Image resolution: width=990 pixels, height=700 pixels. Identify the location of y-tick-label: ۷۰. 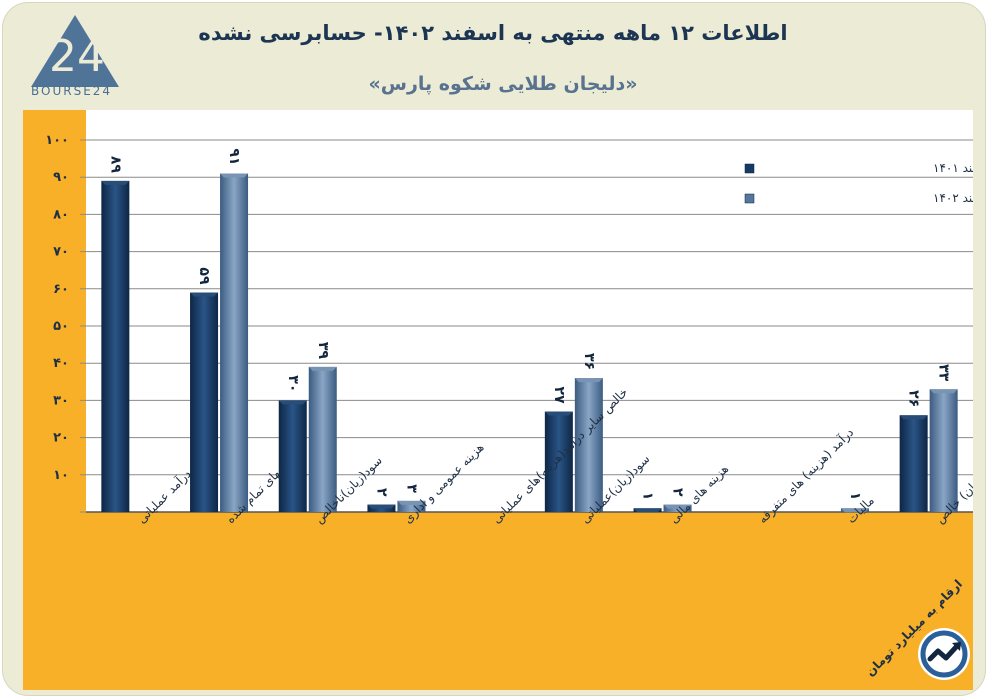
(61, 252).